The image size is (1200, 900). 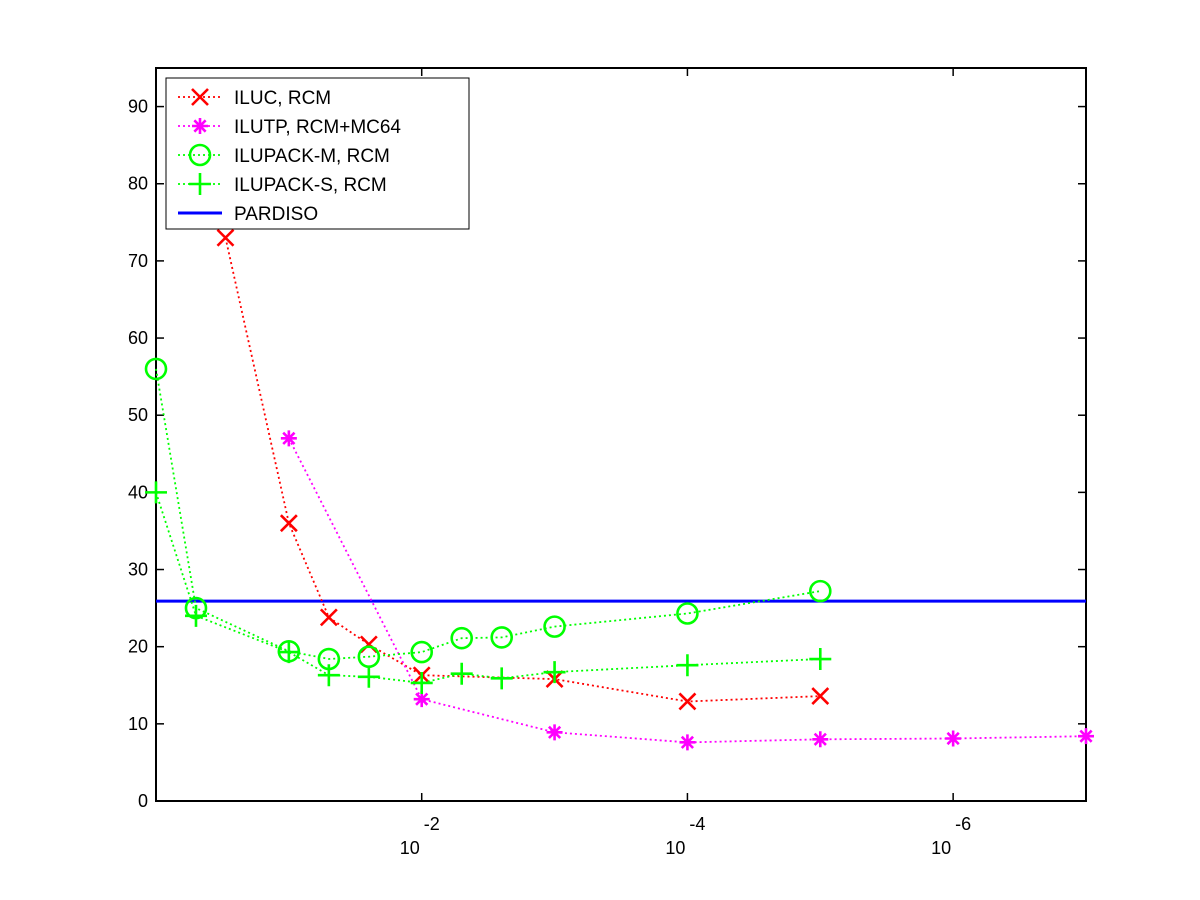 What do you see at coordinates (312, 156) in the screenshot?
I see `legend-label: ILUPACK-M, RCM` at bounding box center [312, 156].